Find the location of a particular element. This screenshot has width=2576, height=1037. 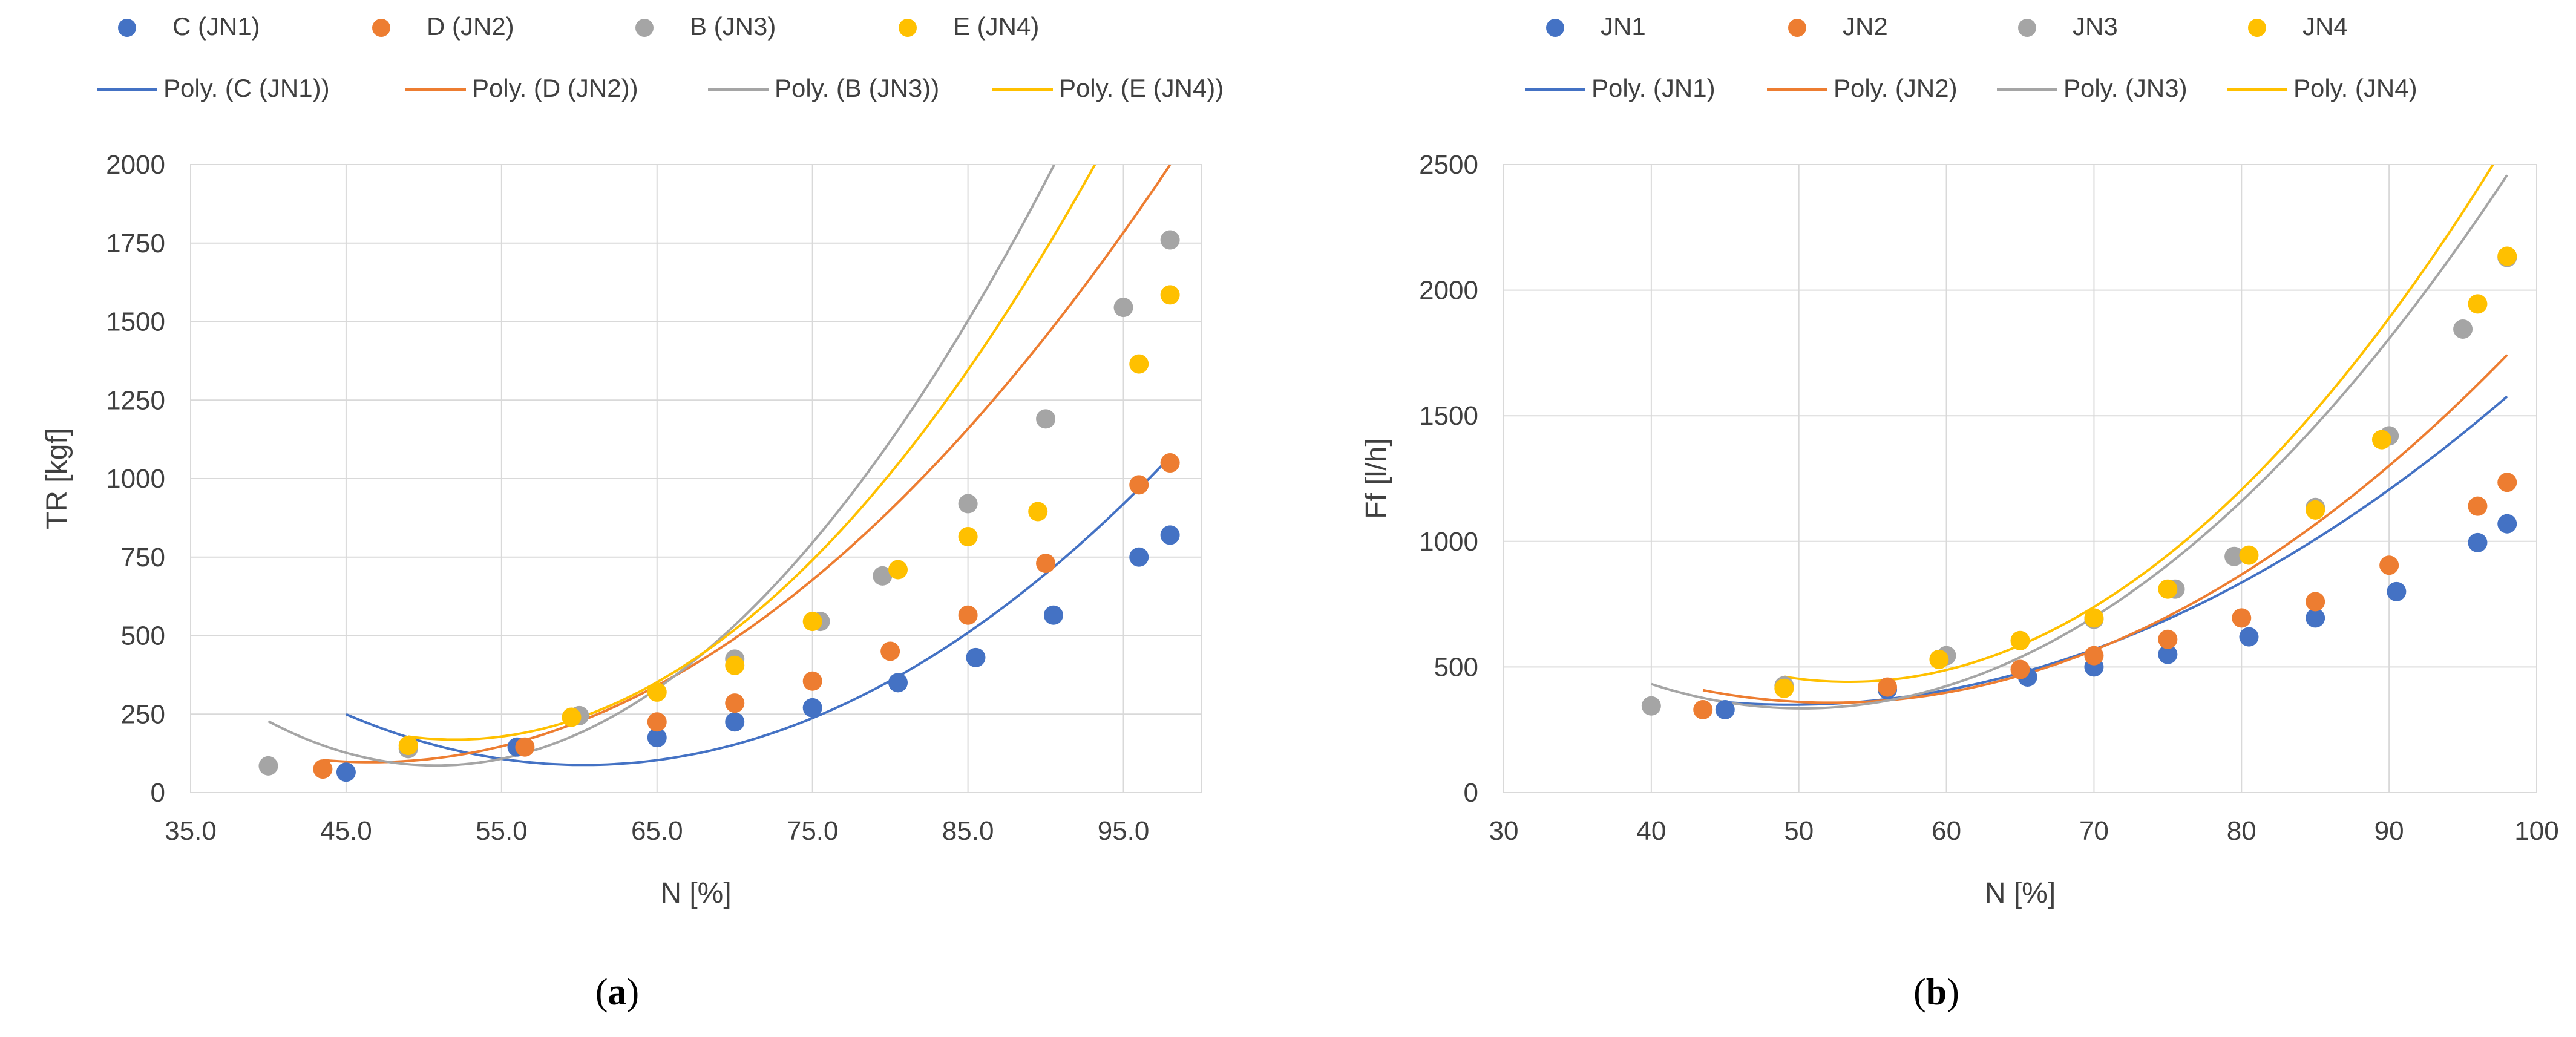

y-tick-label: 1000 is located at coordinates (135, 479).